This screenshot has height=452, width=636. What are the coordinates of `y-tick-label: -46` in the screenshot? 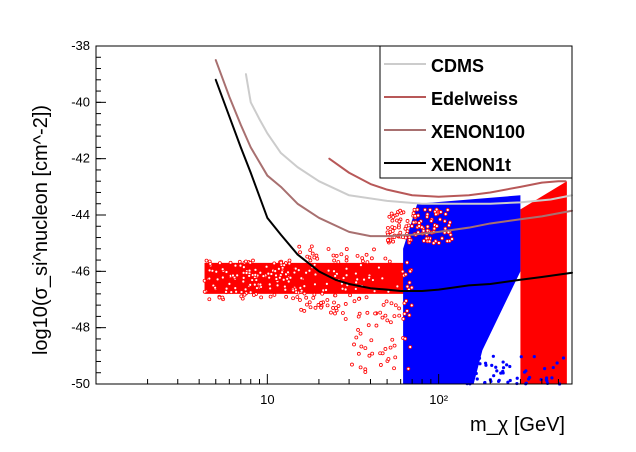 It's located at (80, 270).